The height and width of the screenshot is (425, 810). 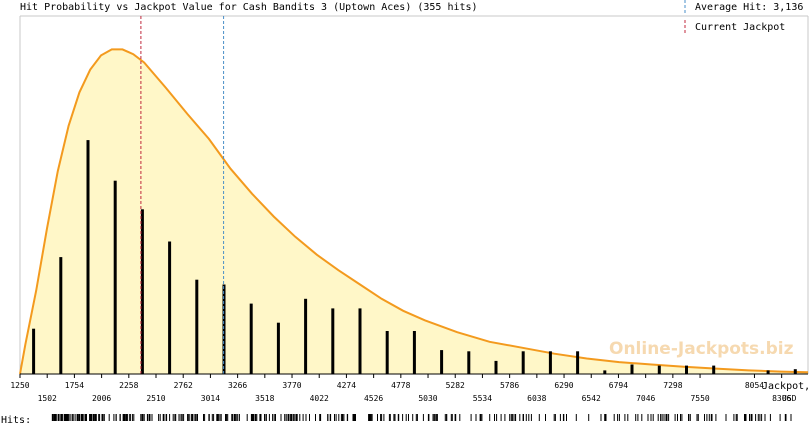 I want to click on x-tick-label: 6290, so click(x=563, y=385).